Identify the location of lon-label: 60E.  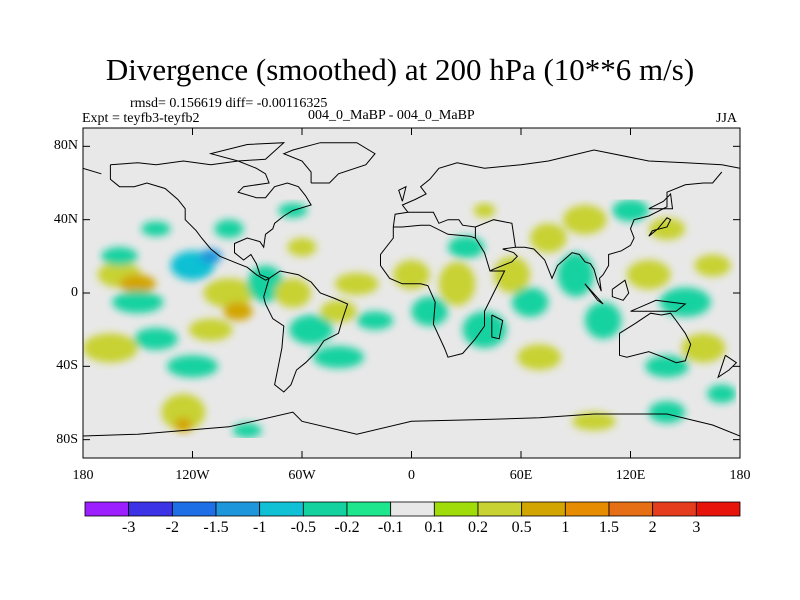
(521, 475).